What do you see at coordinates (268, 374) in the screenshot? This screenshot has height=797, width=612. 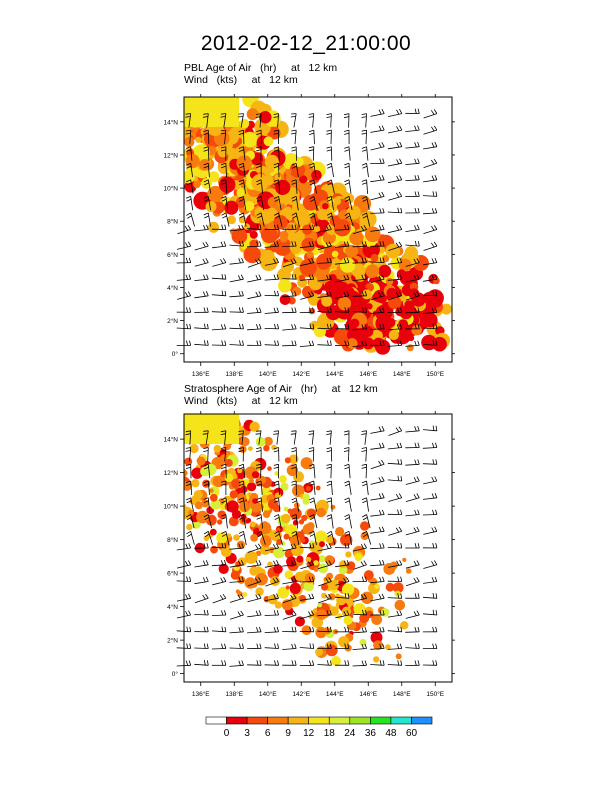 I see `x-tick-label: 140°E` at bounding box center [268, 374].